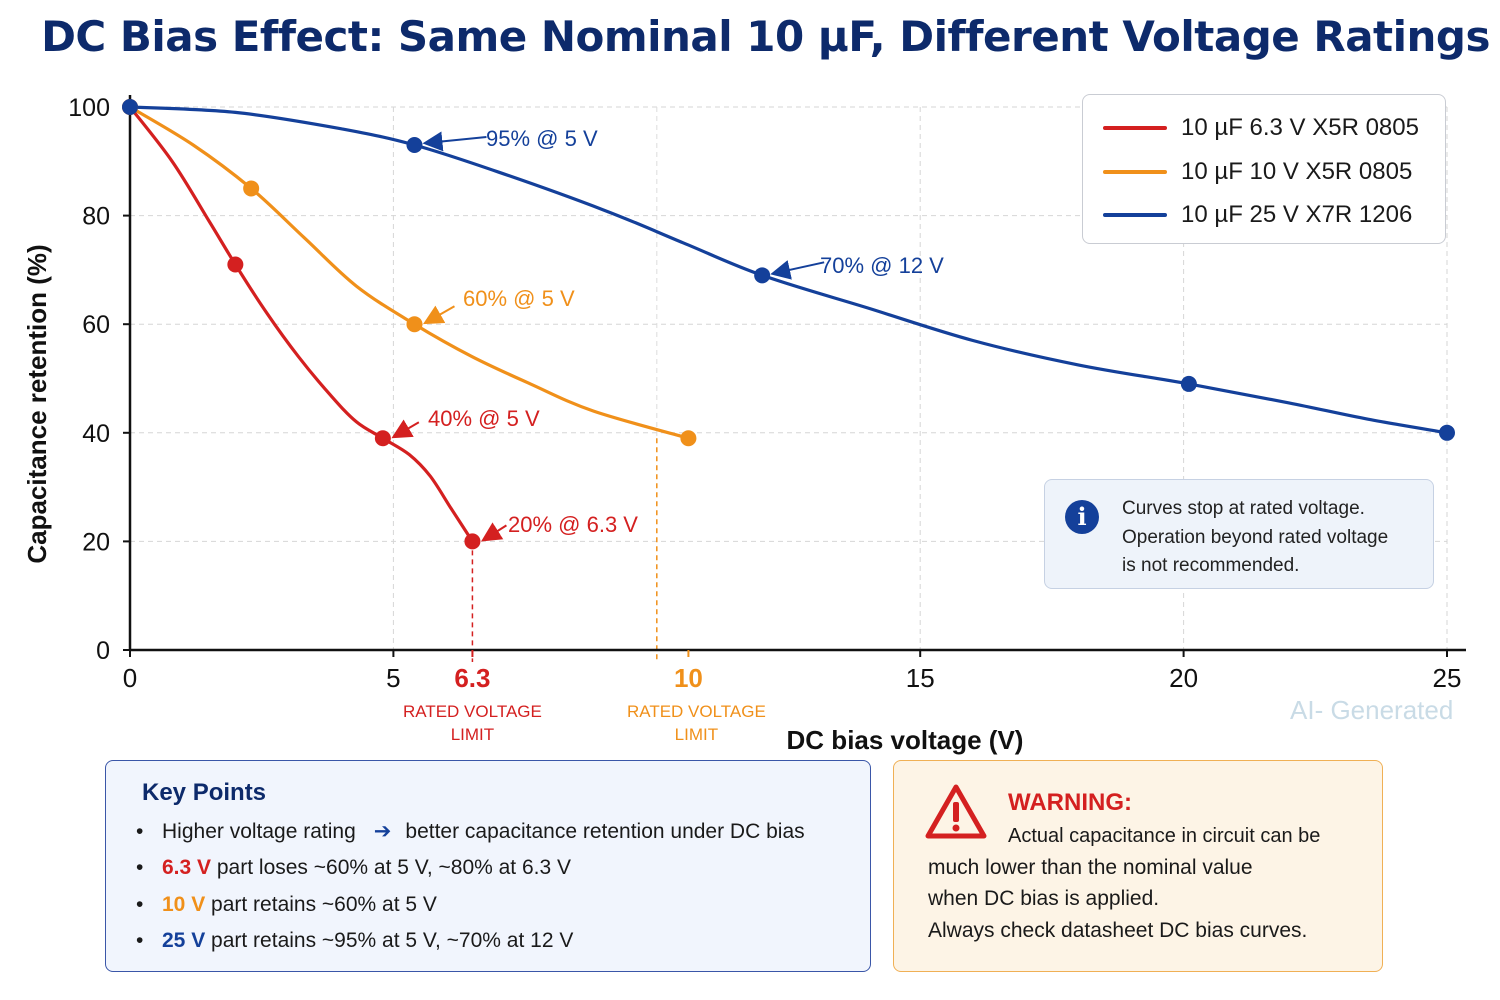  Describe the element at coordinates (389, 940) in the screenshot. I see `key-point-text: part retains ~95% at 5 V, ~70% at 12 V` at that location.